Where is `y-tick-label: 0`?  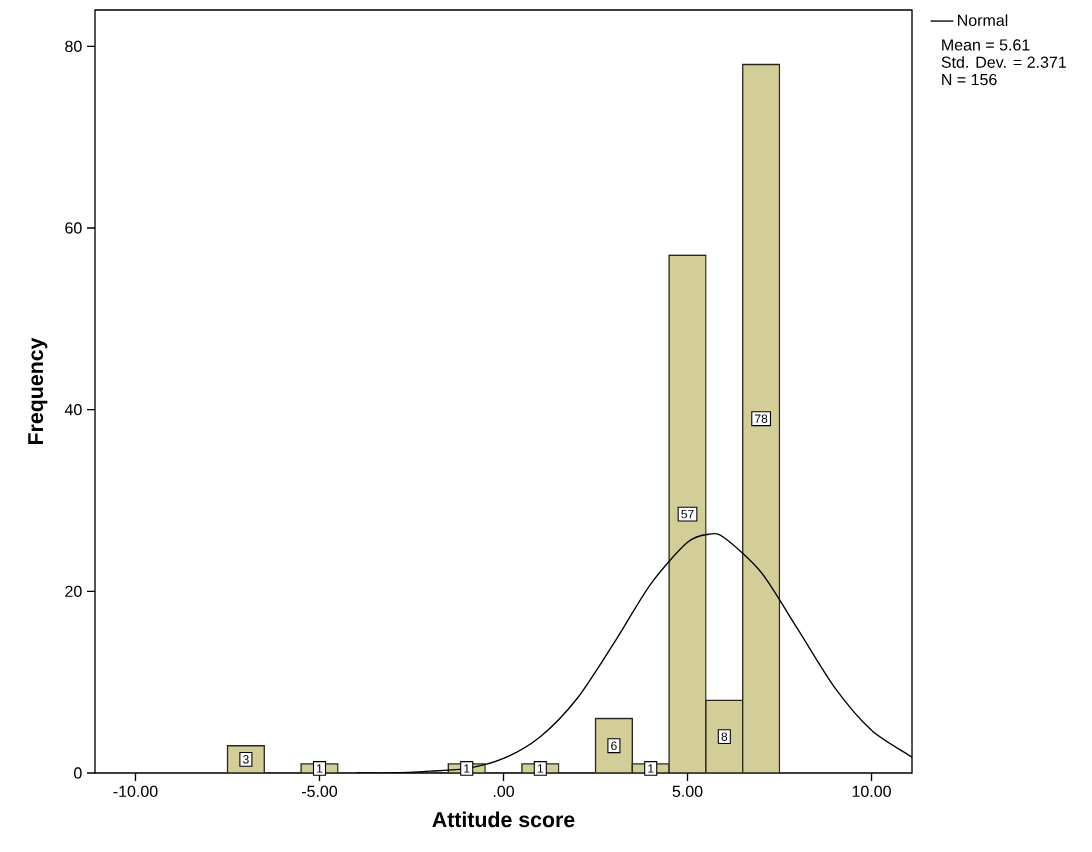 y-tick-label: 0 is located at coordinates (78, 773).